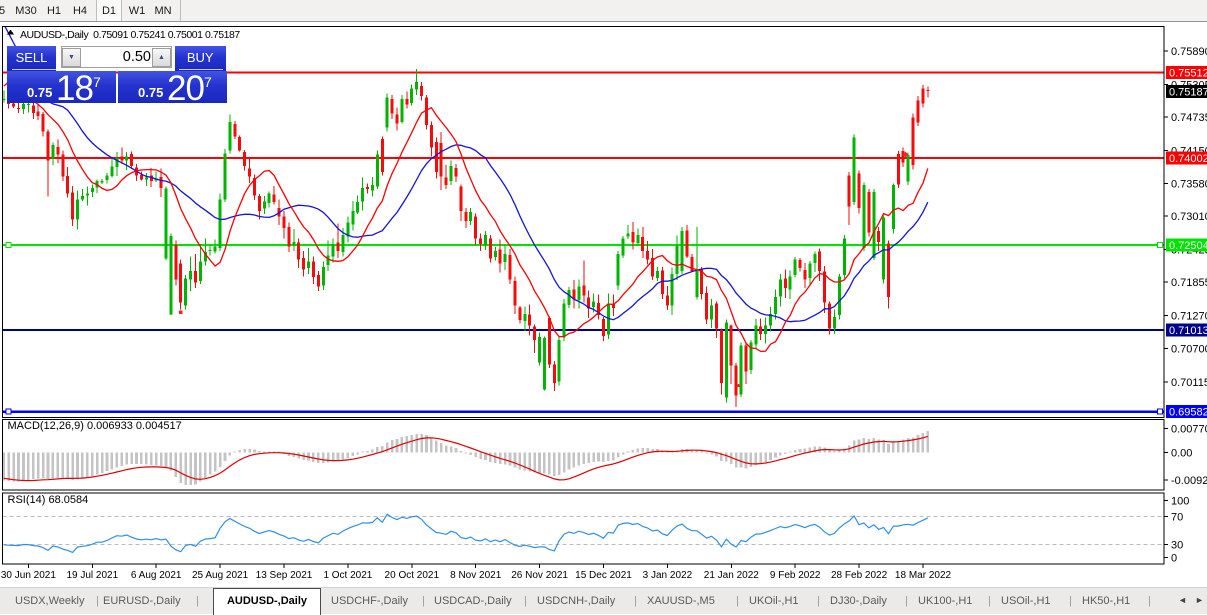 This screenshot has width=1207, height=615. I want to click on svg-text: 70, so click(1177, 518).